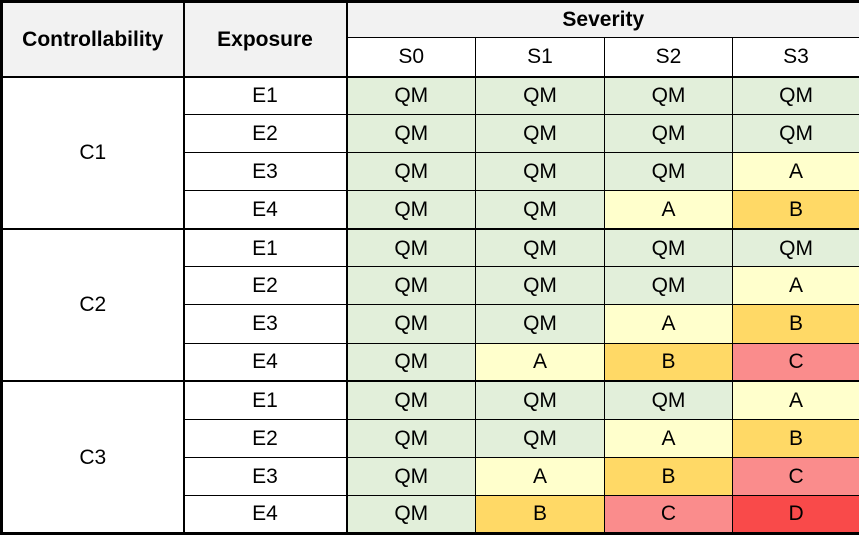  I want to click on controllability-label: C2, so click(93, 305).